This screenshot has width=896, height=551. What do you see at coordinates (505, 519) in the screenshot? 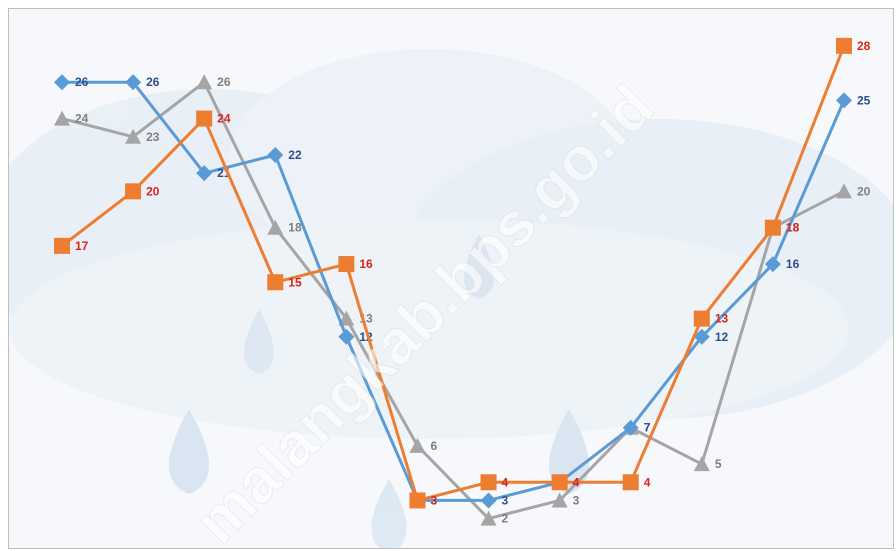
I see `data-label: 2` at bounding box center [505, 519].